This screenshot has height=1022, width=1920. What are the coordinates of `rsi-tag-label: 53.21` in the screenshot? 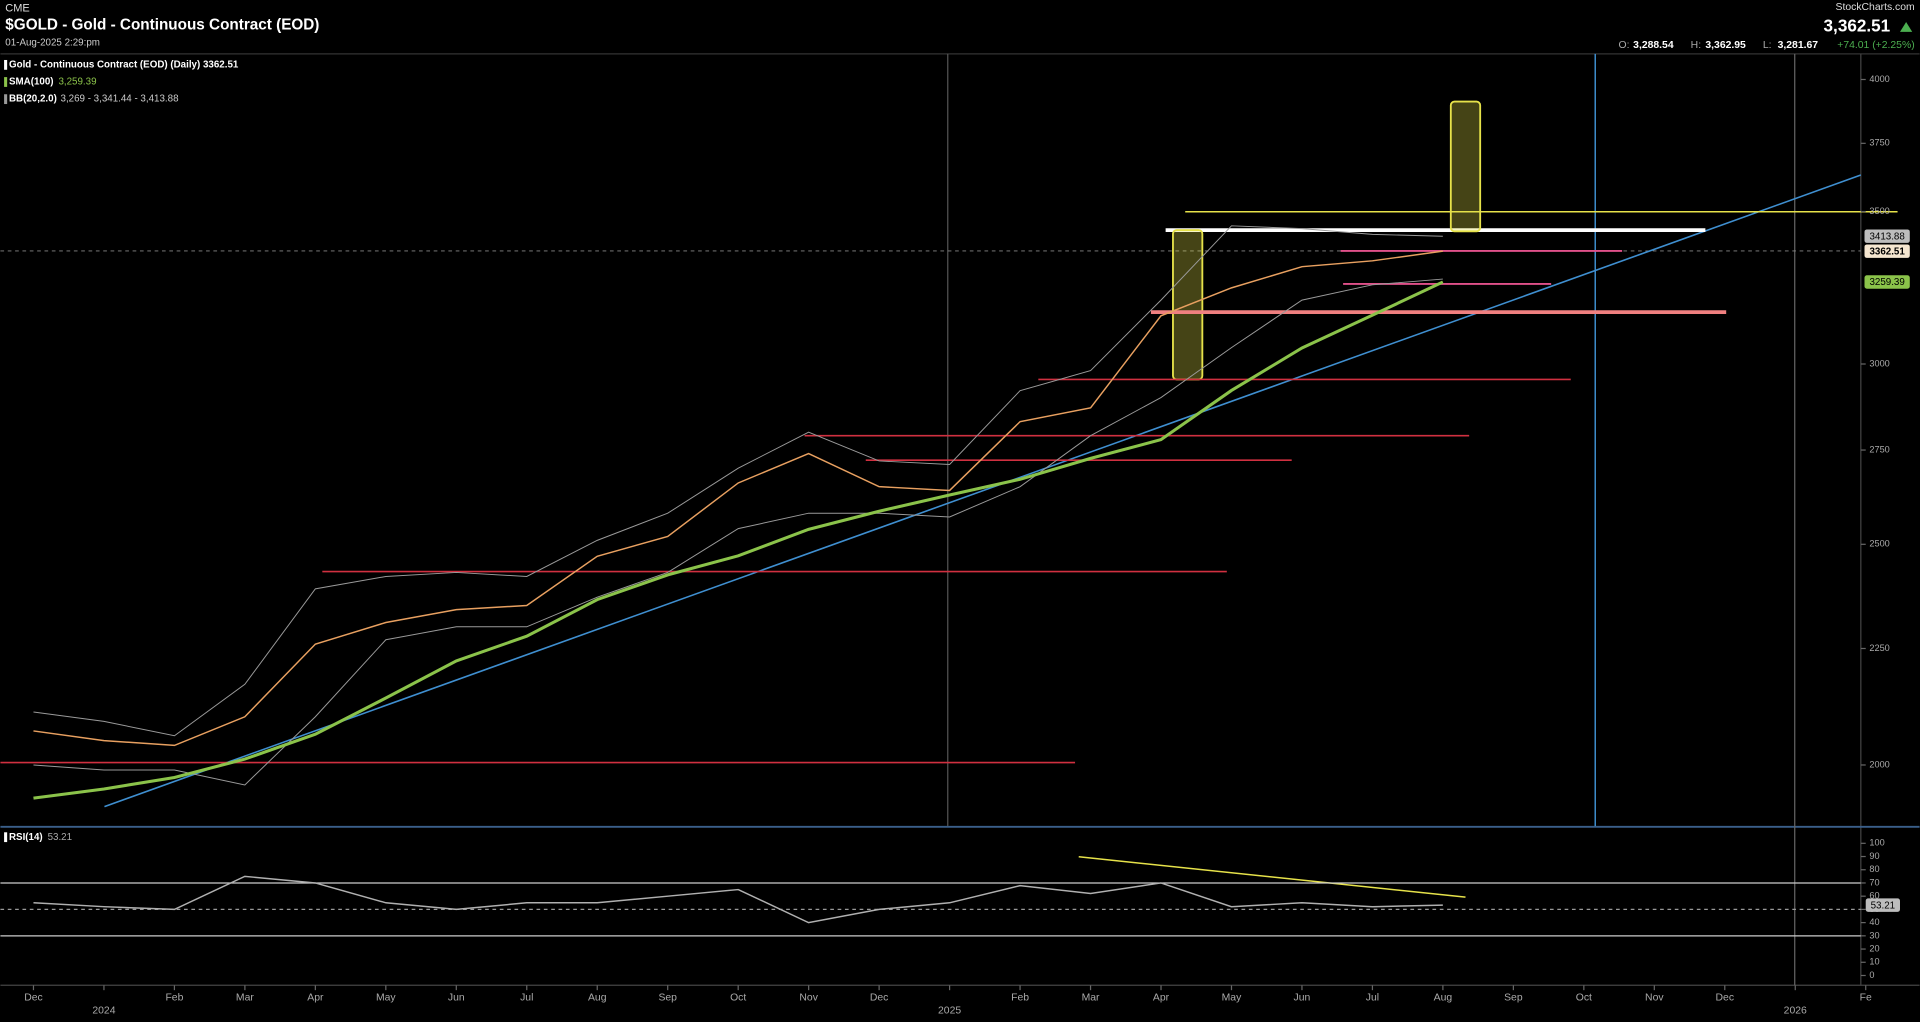 It's located at (1883, 905).